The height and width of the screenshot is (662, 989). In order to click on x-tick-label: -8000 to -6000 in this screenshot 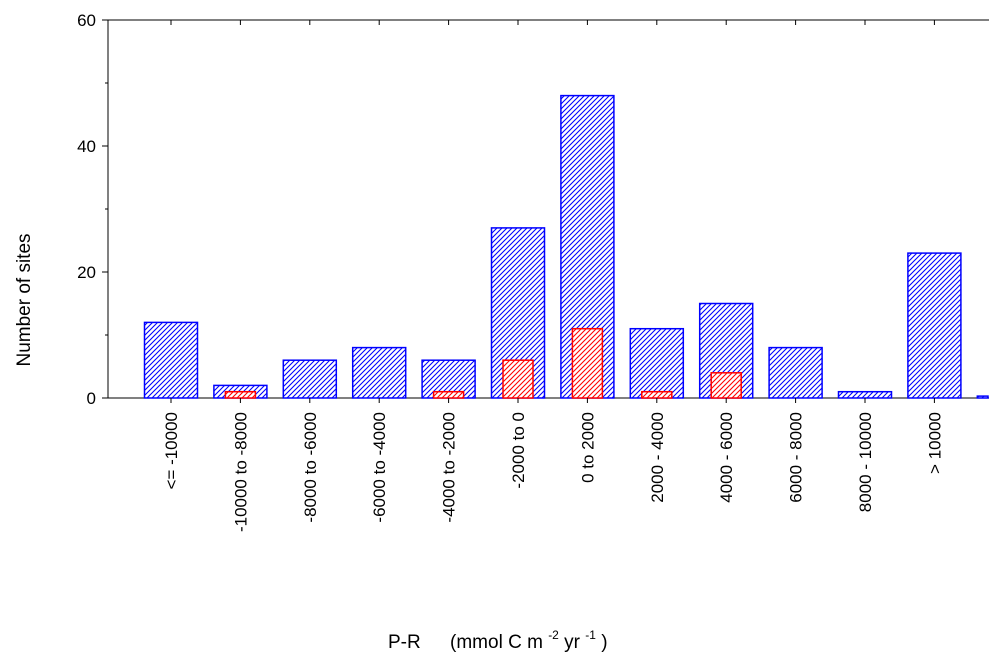, I will do `click(310, 467)`.